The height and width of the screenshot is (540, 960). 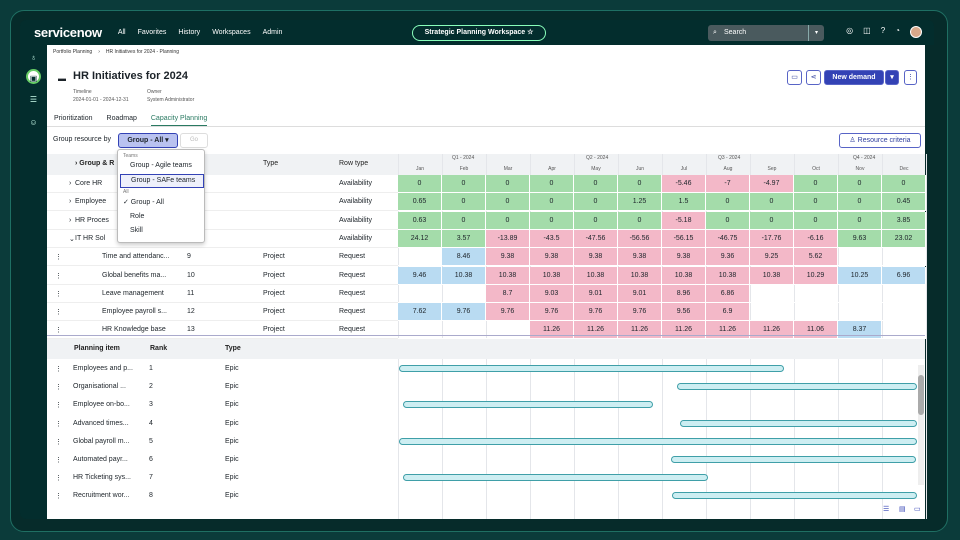 I want to click on group-select: Group - All ▾, so click(x=148, y=140).